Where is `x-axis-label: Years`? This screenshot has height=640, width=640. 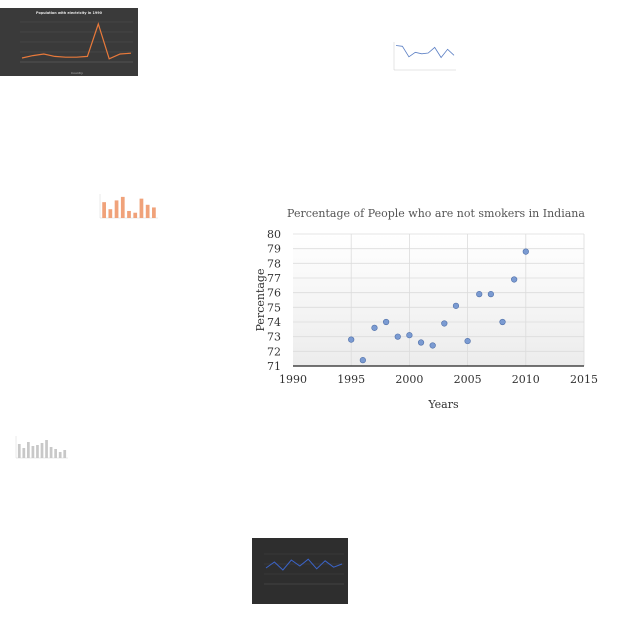
x-axis-label: Years is located at coordinates (443, 404).